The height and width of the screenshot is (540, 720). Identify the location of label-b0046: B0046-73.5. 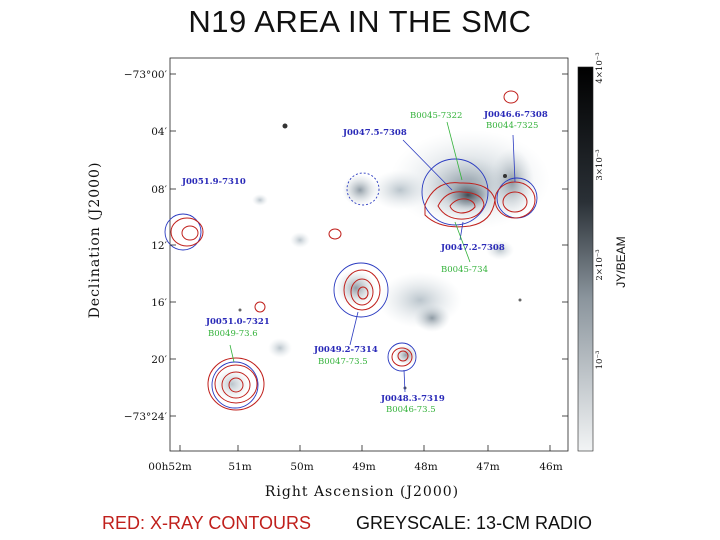
(411, 410).